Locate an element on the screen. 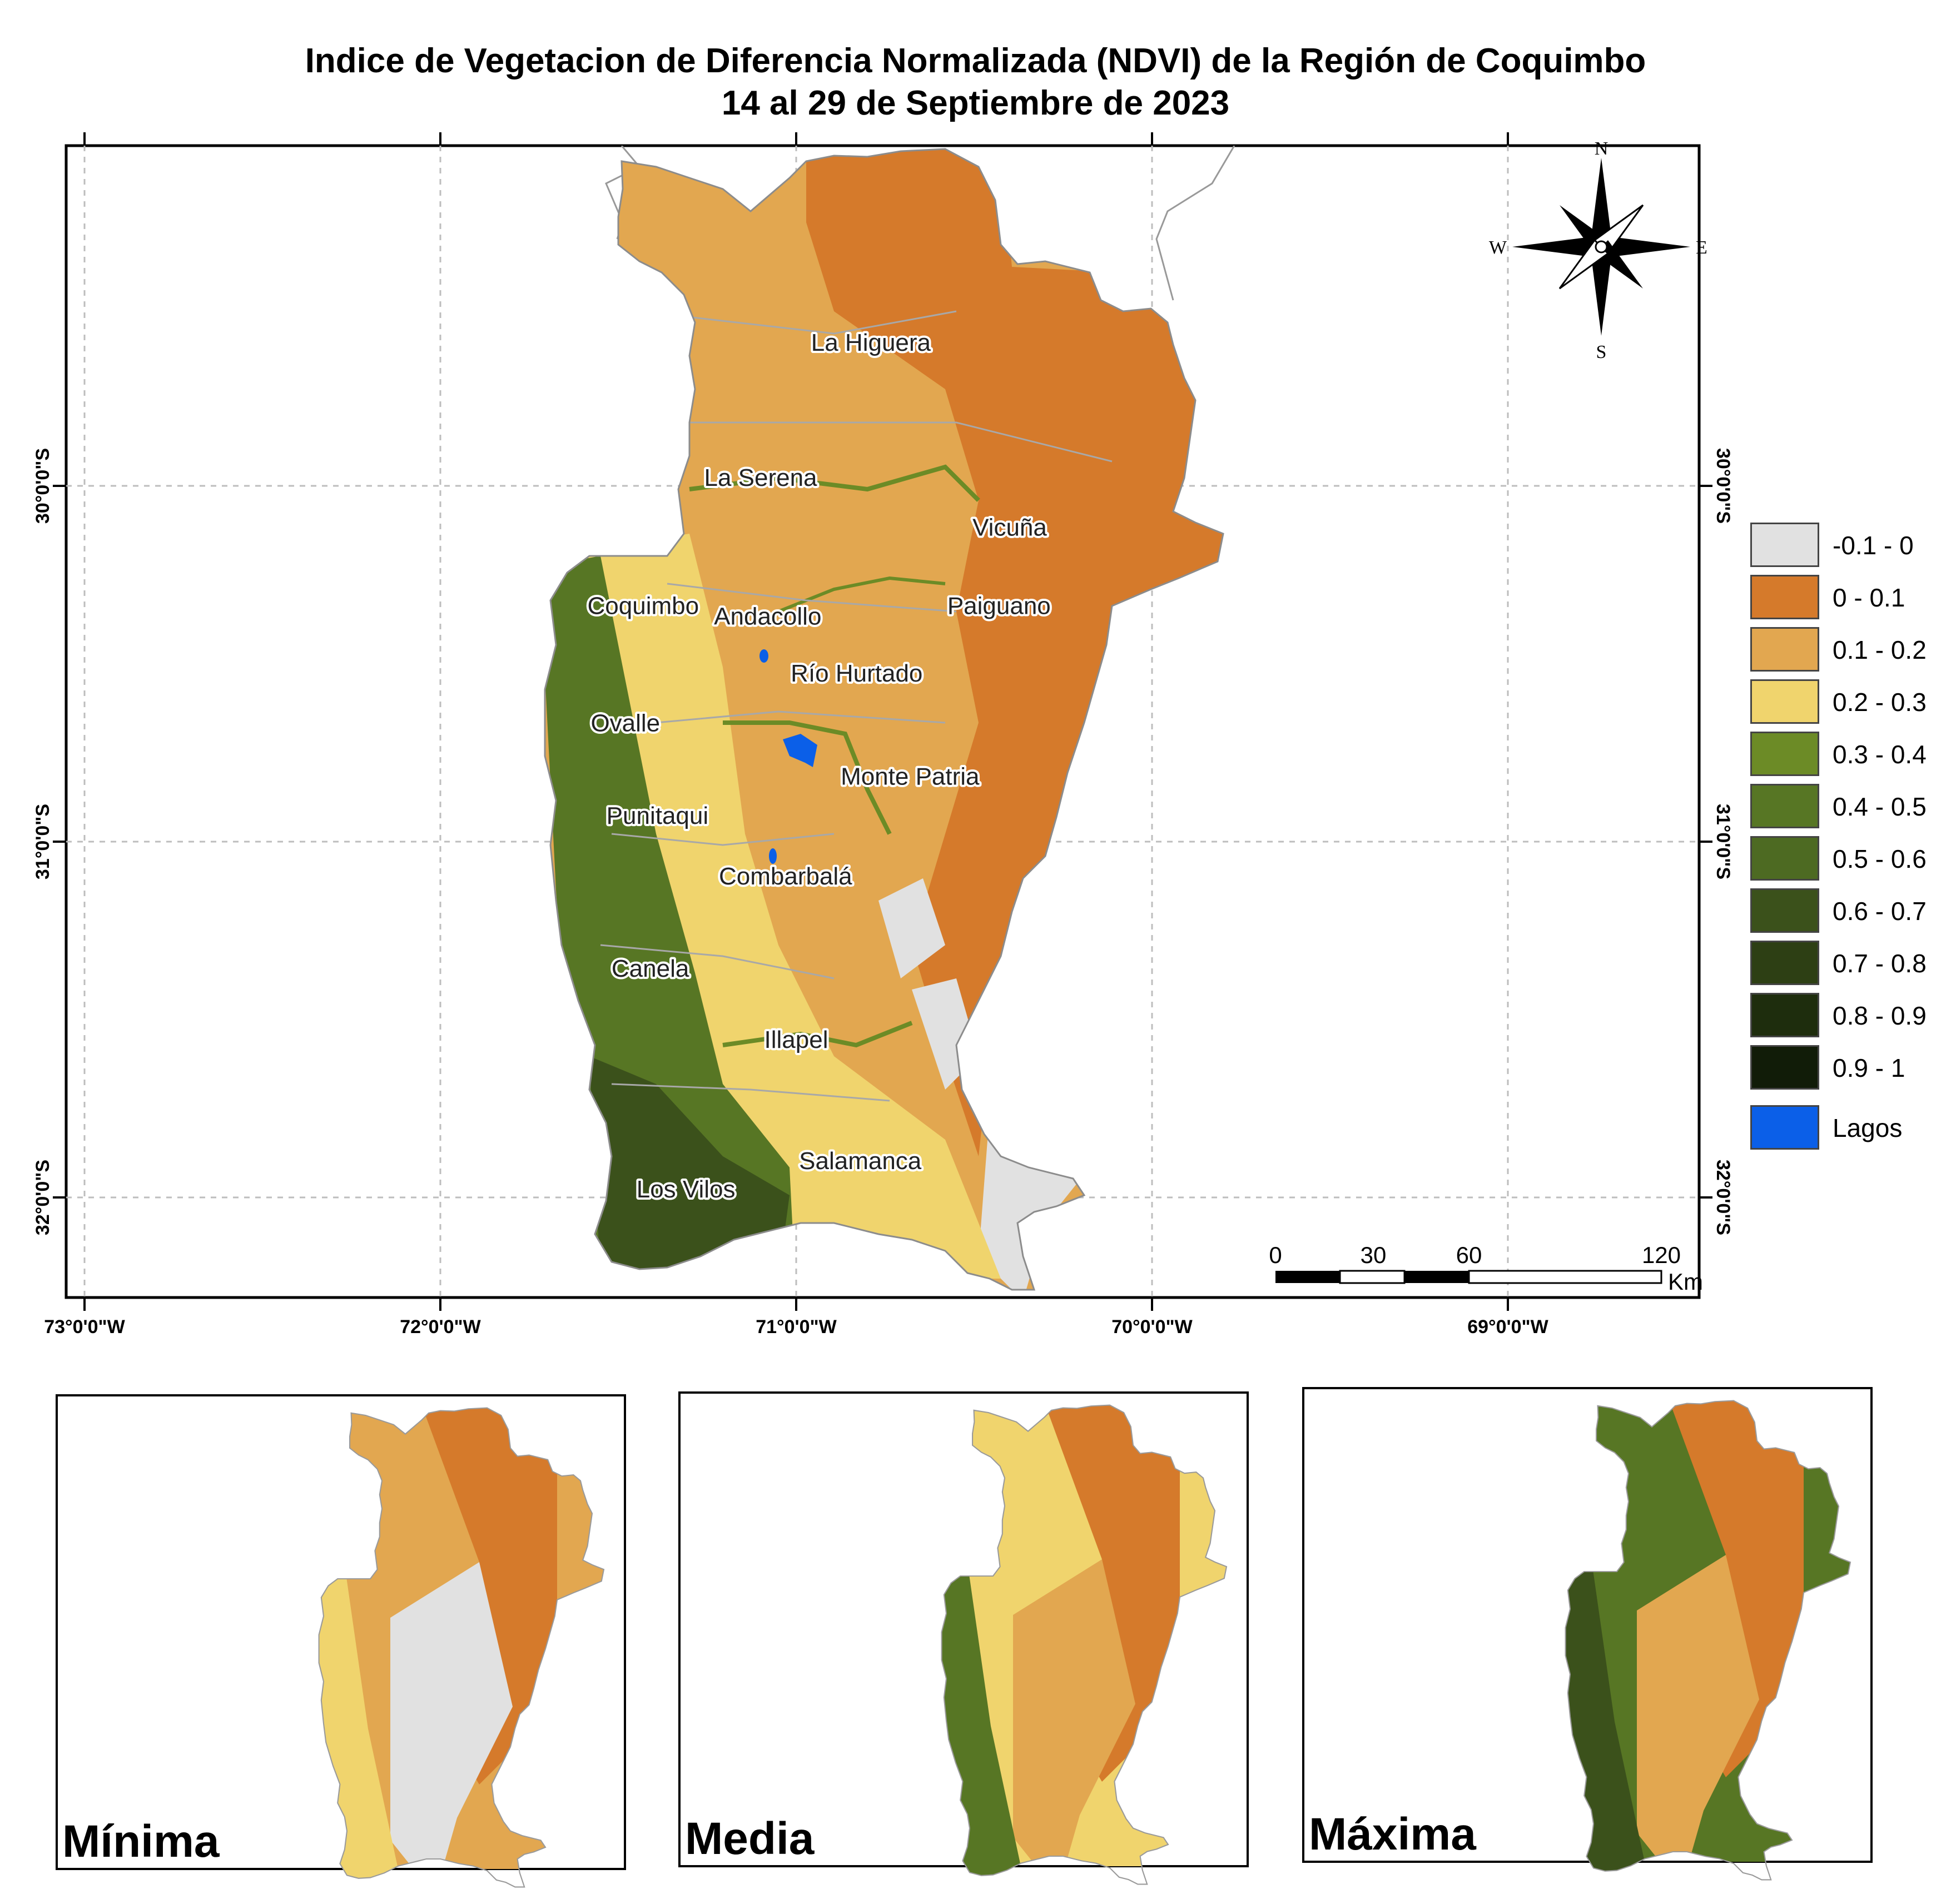 This screenshot has height=1904, width=1951. place-label: Combarbalá is located at coordinates (785, 876).